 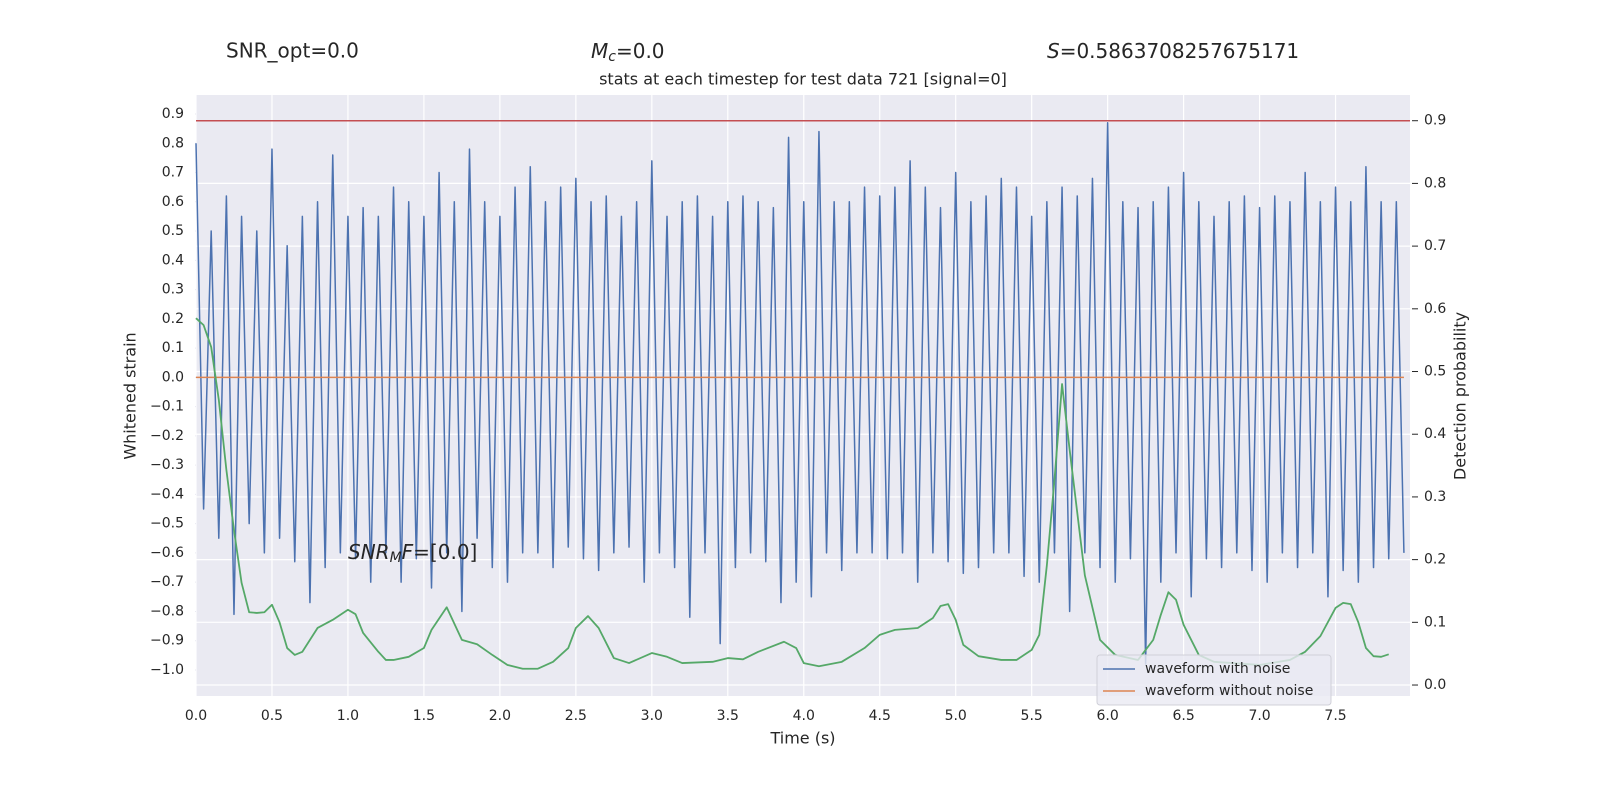 What do you see at coordinates (1435, 372) in the screenshot?
I see `y2-tick-label: 0.5` at bounding box center [1435, 372].